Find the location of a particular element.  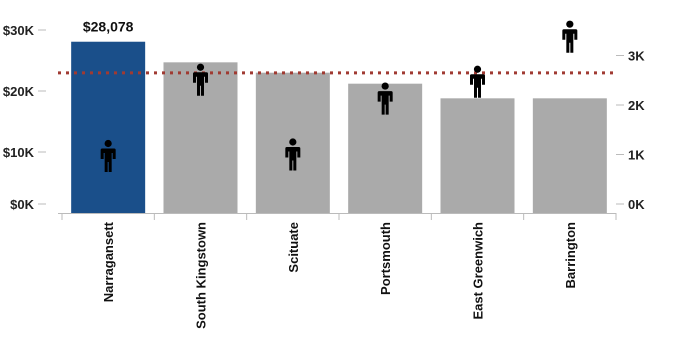

right-tick-label: 2K is located at coordinates (636, 105).